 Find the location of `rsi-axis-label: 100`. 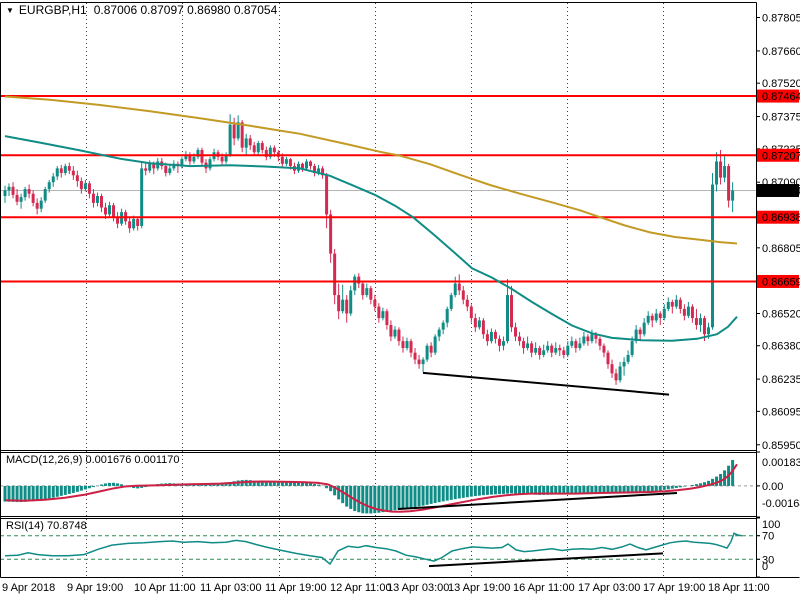

rsi-axis-label: 100 is located at coordinates (771, 525).